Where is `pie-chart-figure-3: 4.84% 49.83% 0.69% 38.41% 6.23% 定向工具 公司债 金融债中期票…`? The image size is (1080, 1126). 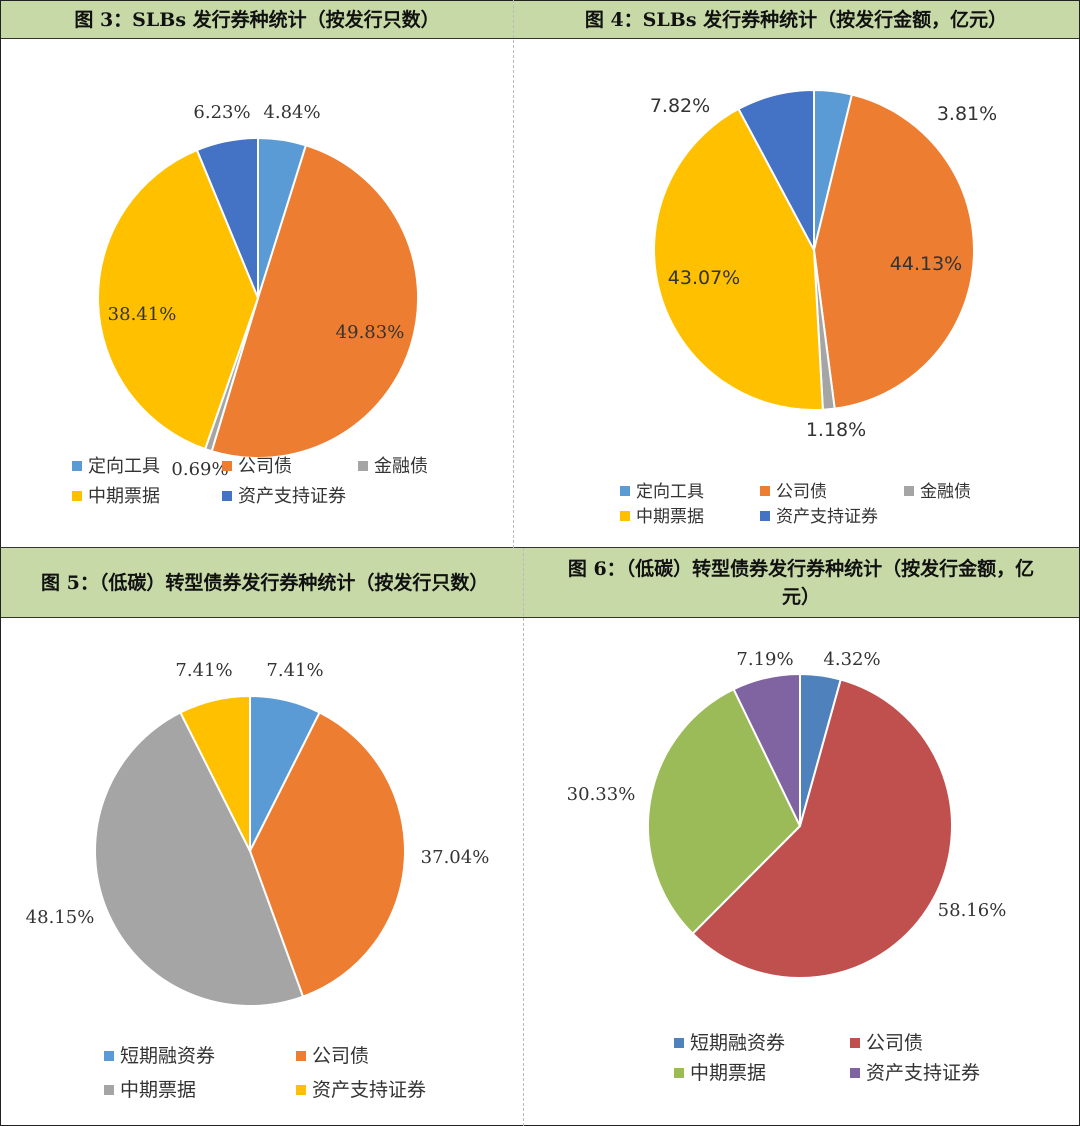 pie-chart-figure-3: 4.84% 49.83% 0.69% 38.41% 6.23% 定向工具 公司债 金融债中期票… is located at coordinates (250, 304).